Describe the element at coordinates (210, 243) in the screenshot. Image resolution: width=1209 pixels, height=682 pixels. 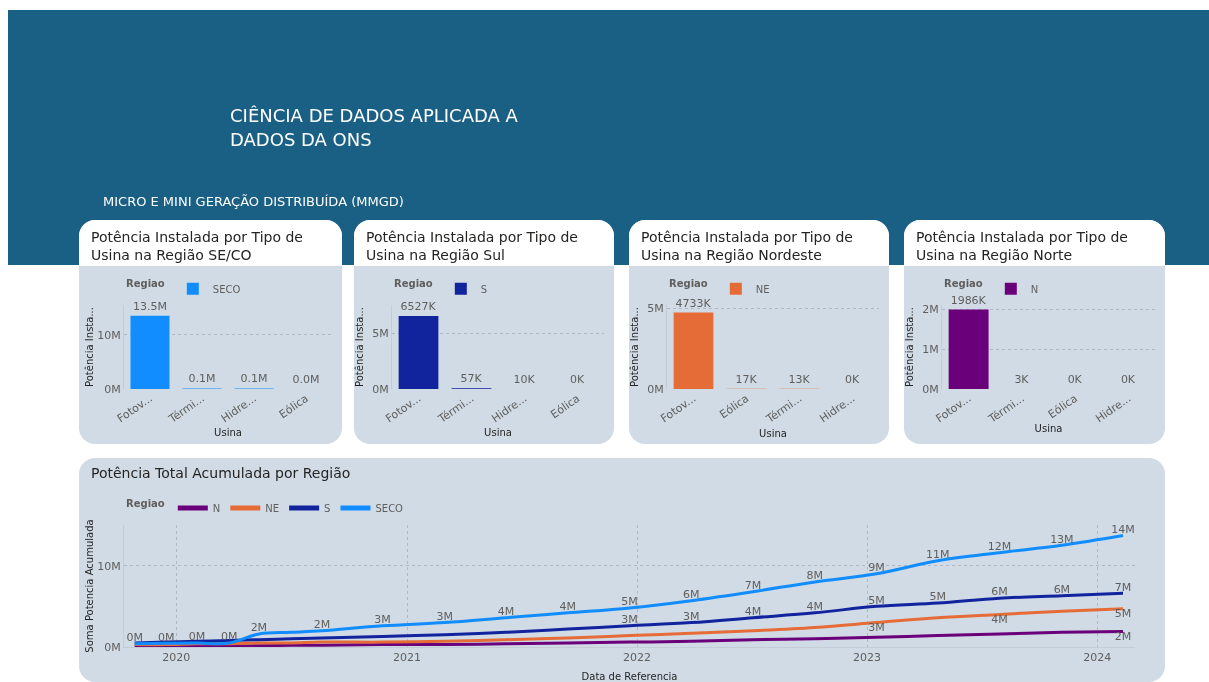
I see `chart-title: Potência Instalada por Tipo de Usina na Região SE/CO` at that location.